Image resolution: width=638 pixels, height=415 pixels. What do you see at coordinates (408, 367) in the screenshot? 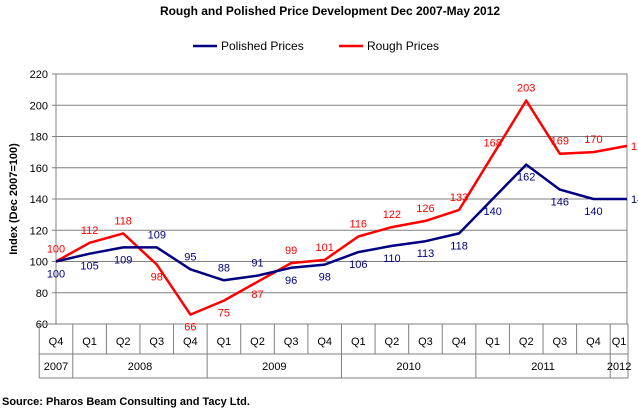
I see `x-year-label: 2010` at bounding box center [408, 367].